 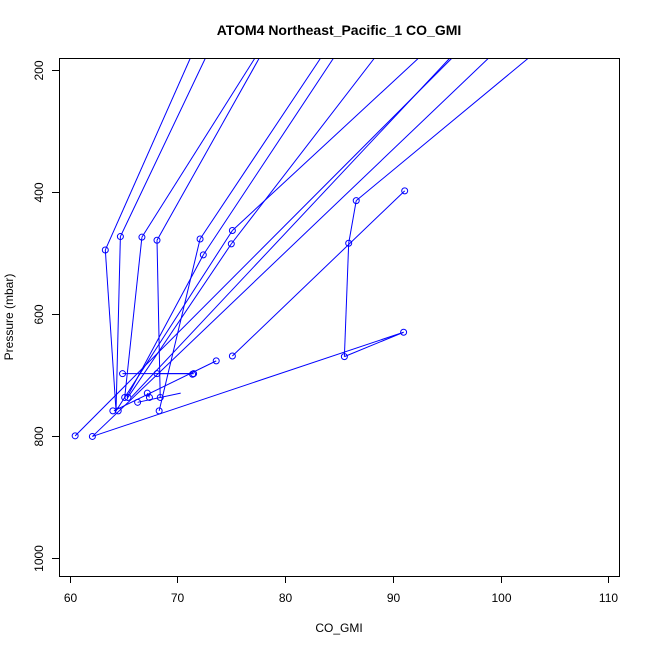 I want to click on x-tick-label: 110, so click(x=608, y=598).